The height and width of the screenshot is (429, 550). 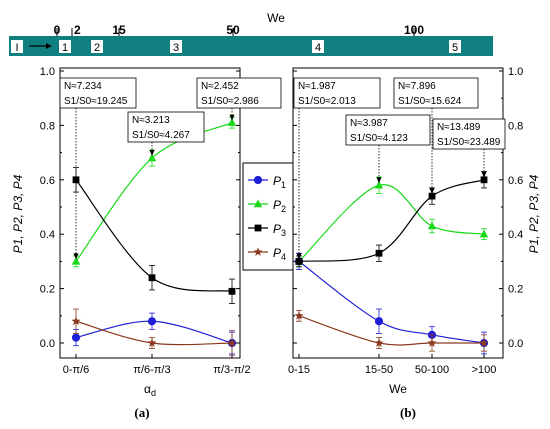 What do you see at coordinates (279, 182) in the screenshot?
I see `legend-label-p1: P1` at bounding box center [279, 182].